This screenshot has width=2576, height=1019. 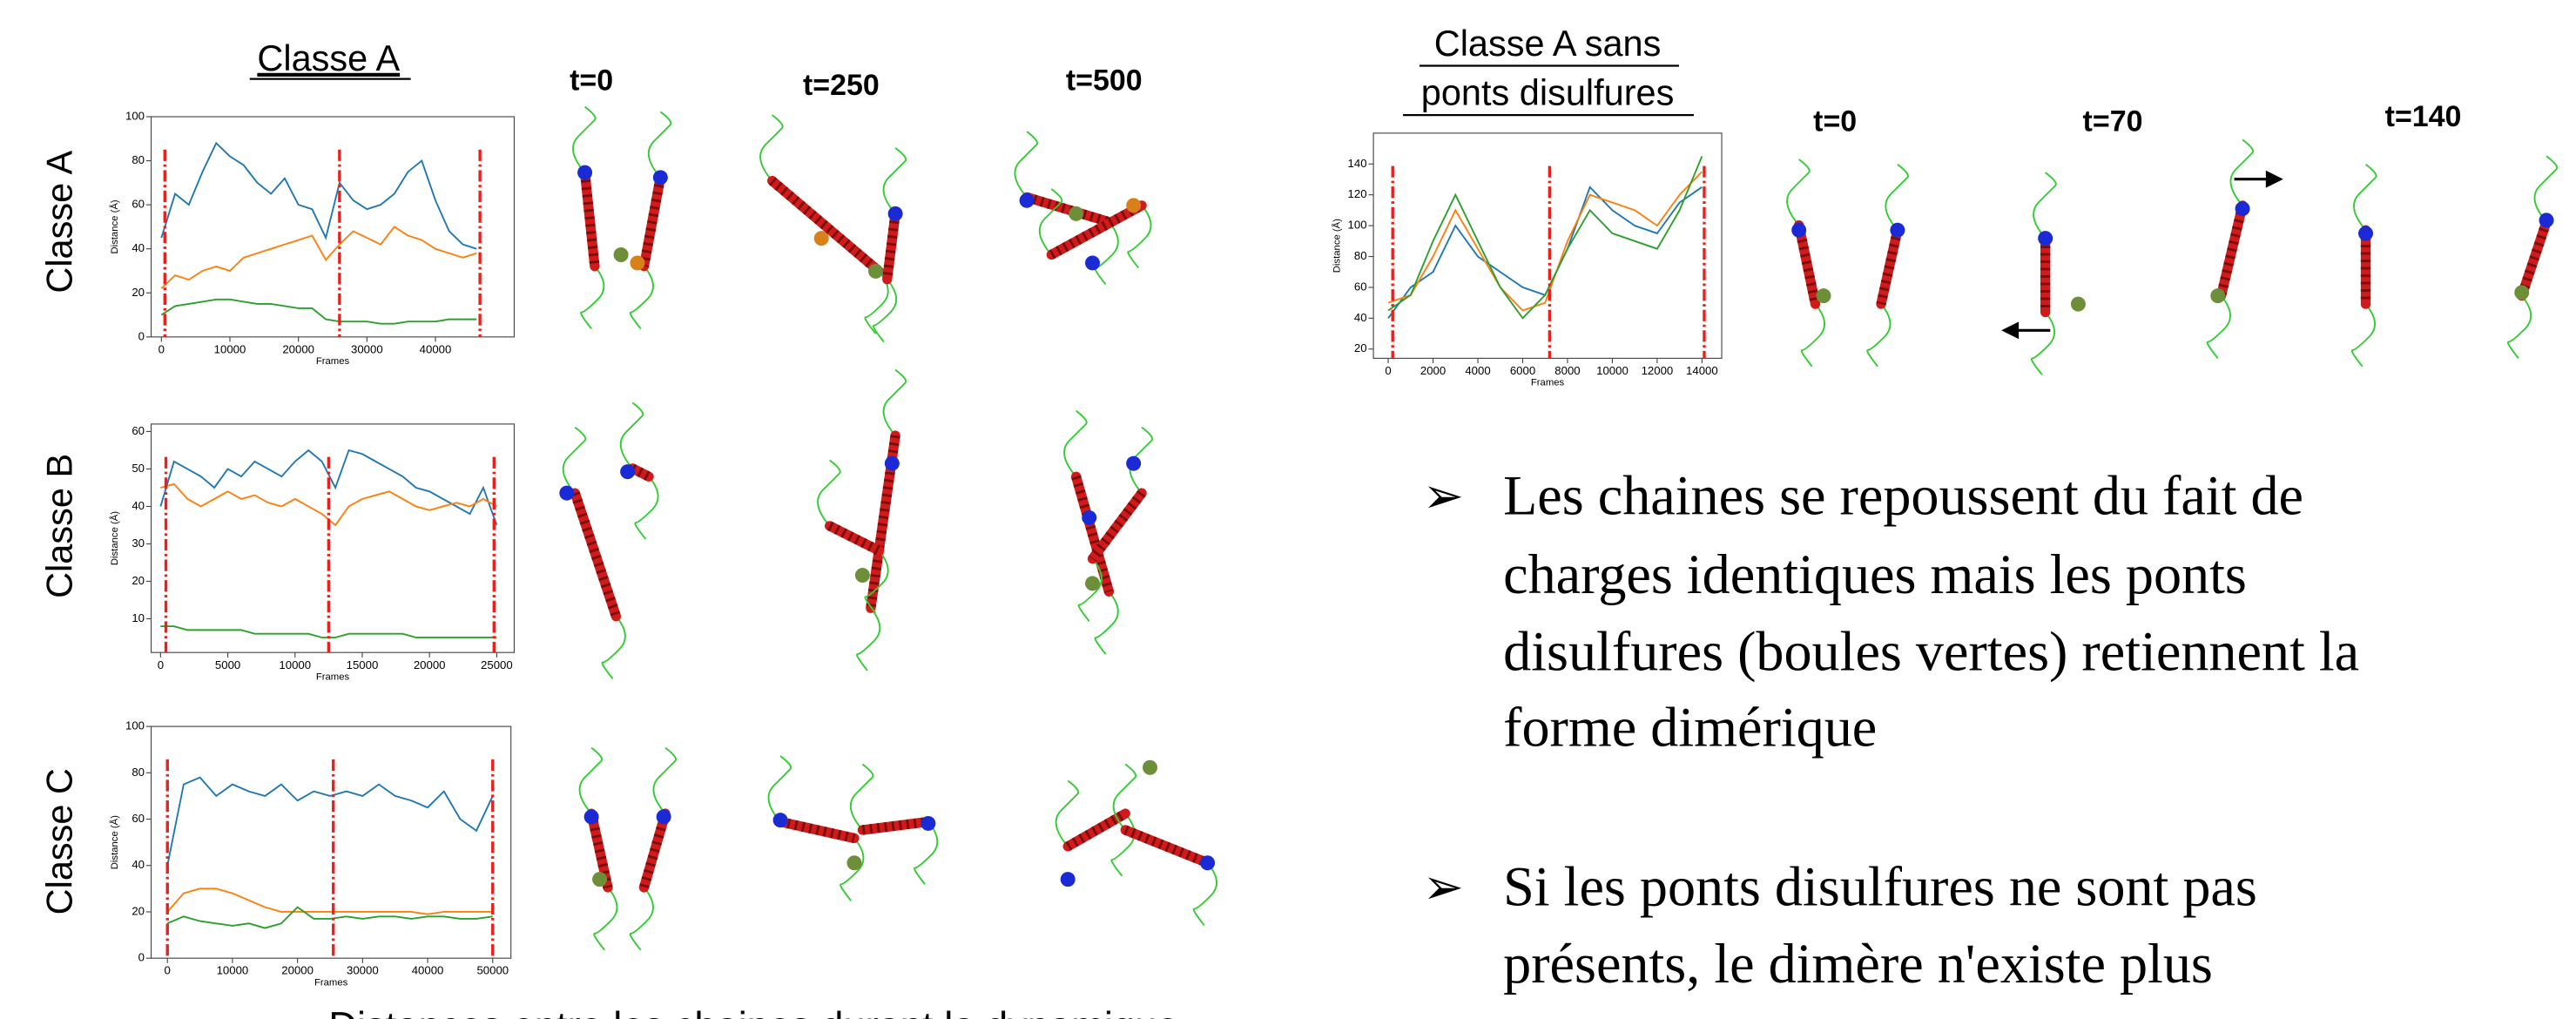 What do you see at coordinates (138, 617) in the screenshot?
I see `y-tick-label: 10` at bounding box center [138, 617].